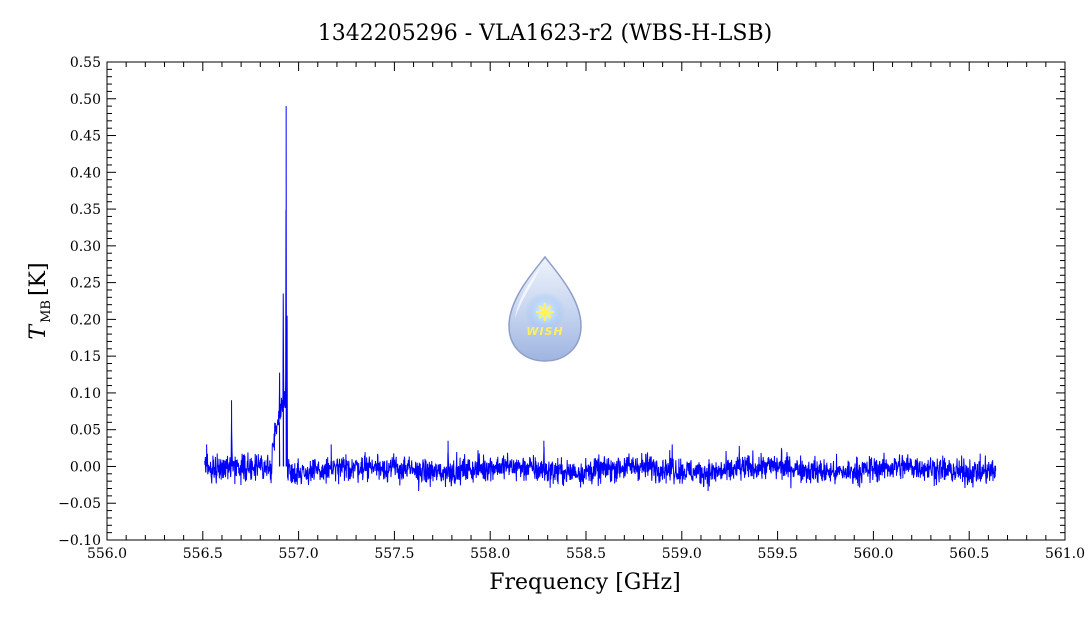  What do you see at coordinates (299, 554) in the screenshot?
I see `x-tick-label: 557.0` at bounding box center [299, 554].